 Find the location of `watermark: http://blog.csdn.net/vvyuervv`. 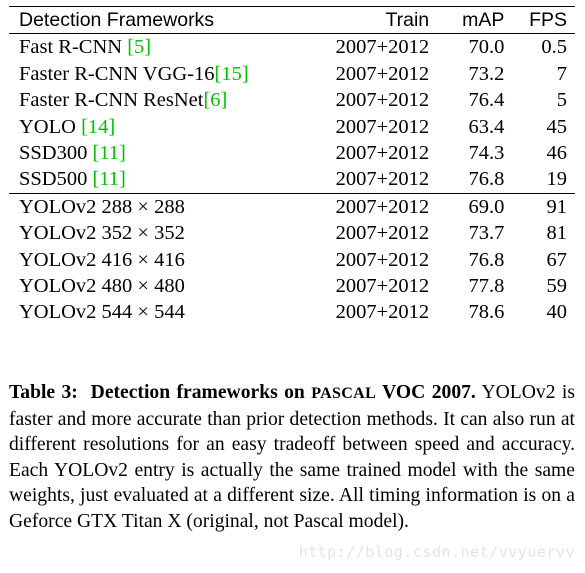

watermark: http://blog.csdn.net/vvyuervv is located at coordinates (436, 552).